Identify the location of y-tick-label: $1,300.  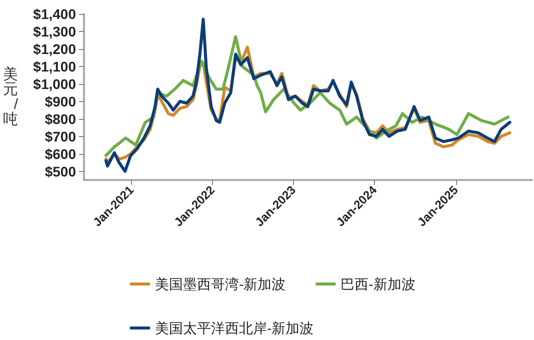
(54, 31).